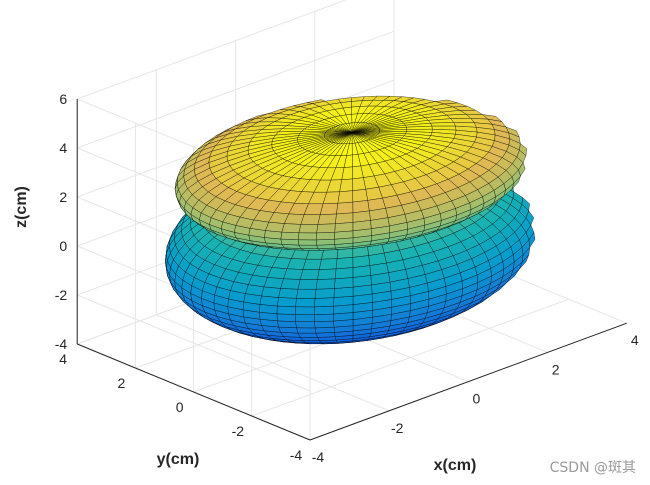  What do you see at coordinates (296, 455) in the screenshot?
I see `y-tick-label: -4` at bounding box center [296, 455].